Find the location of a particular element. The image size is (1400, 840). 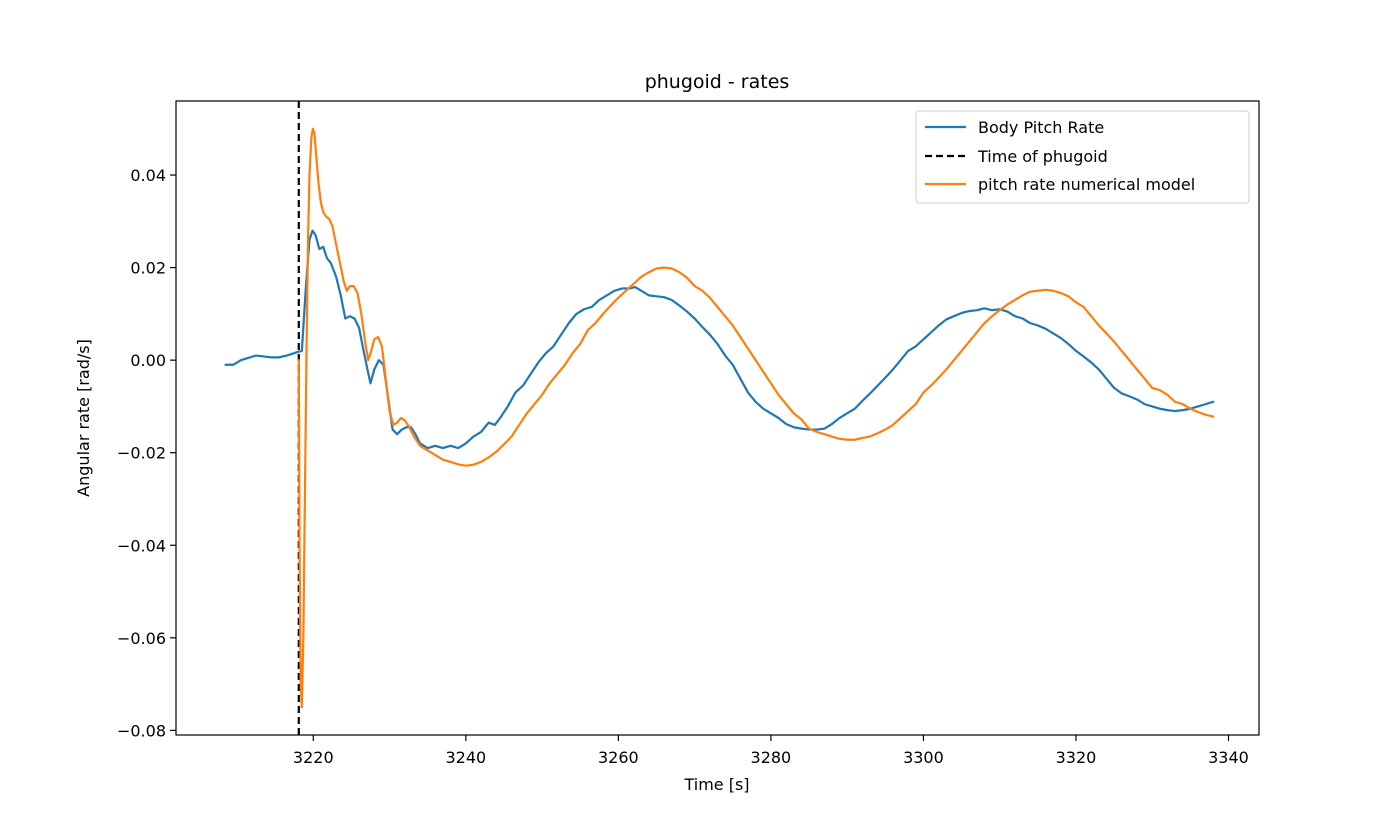

y-axis-label: Angular rate [rad/s] is located at coordinates (83, 418).